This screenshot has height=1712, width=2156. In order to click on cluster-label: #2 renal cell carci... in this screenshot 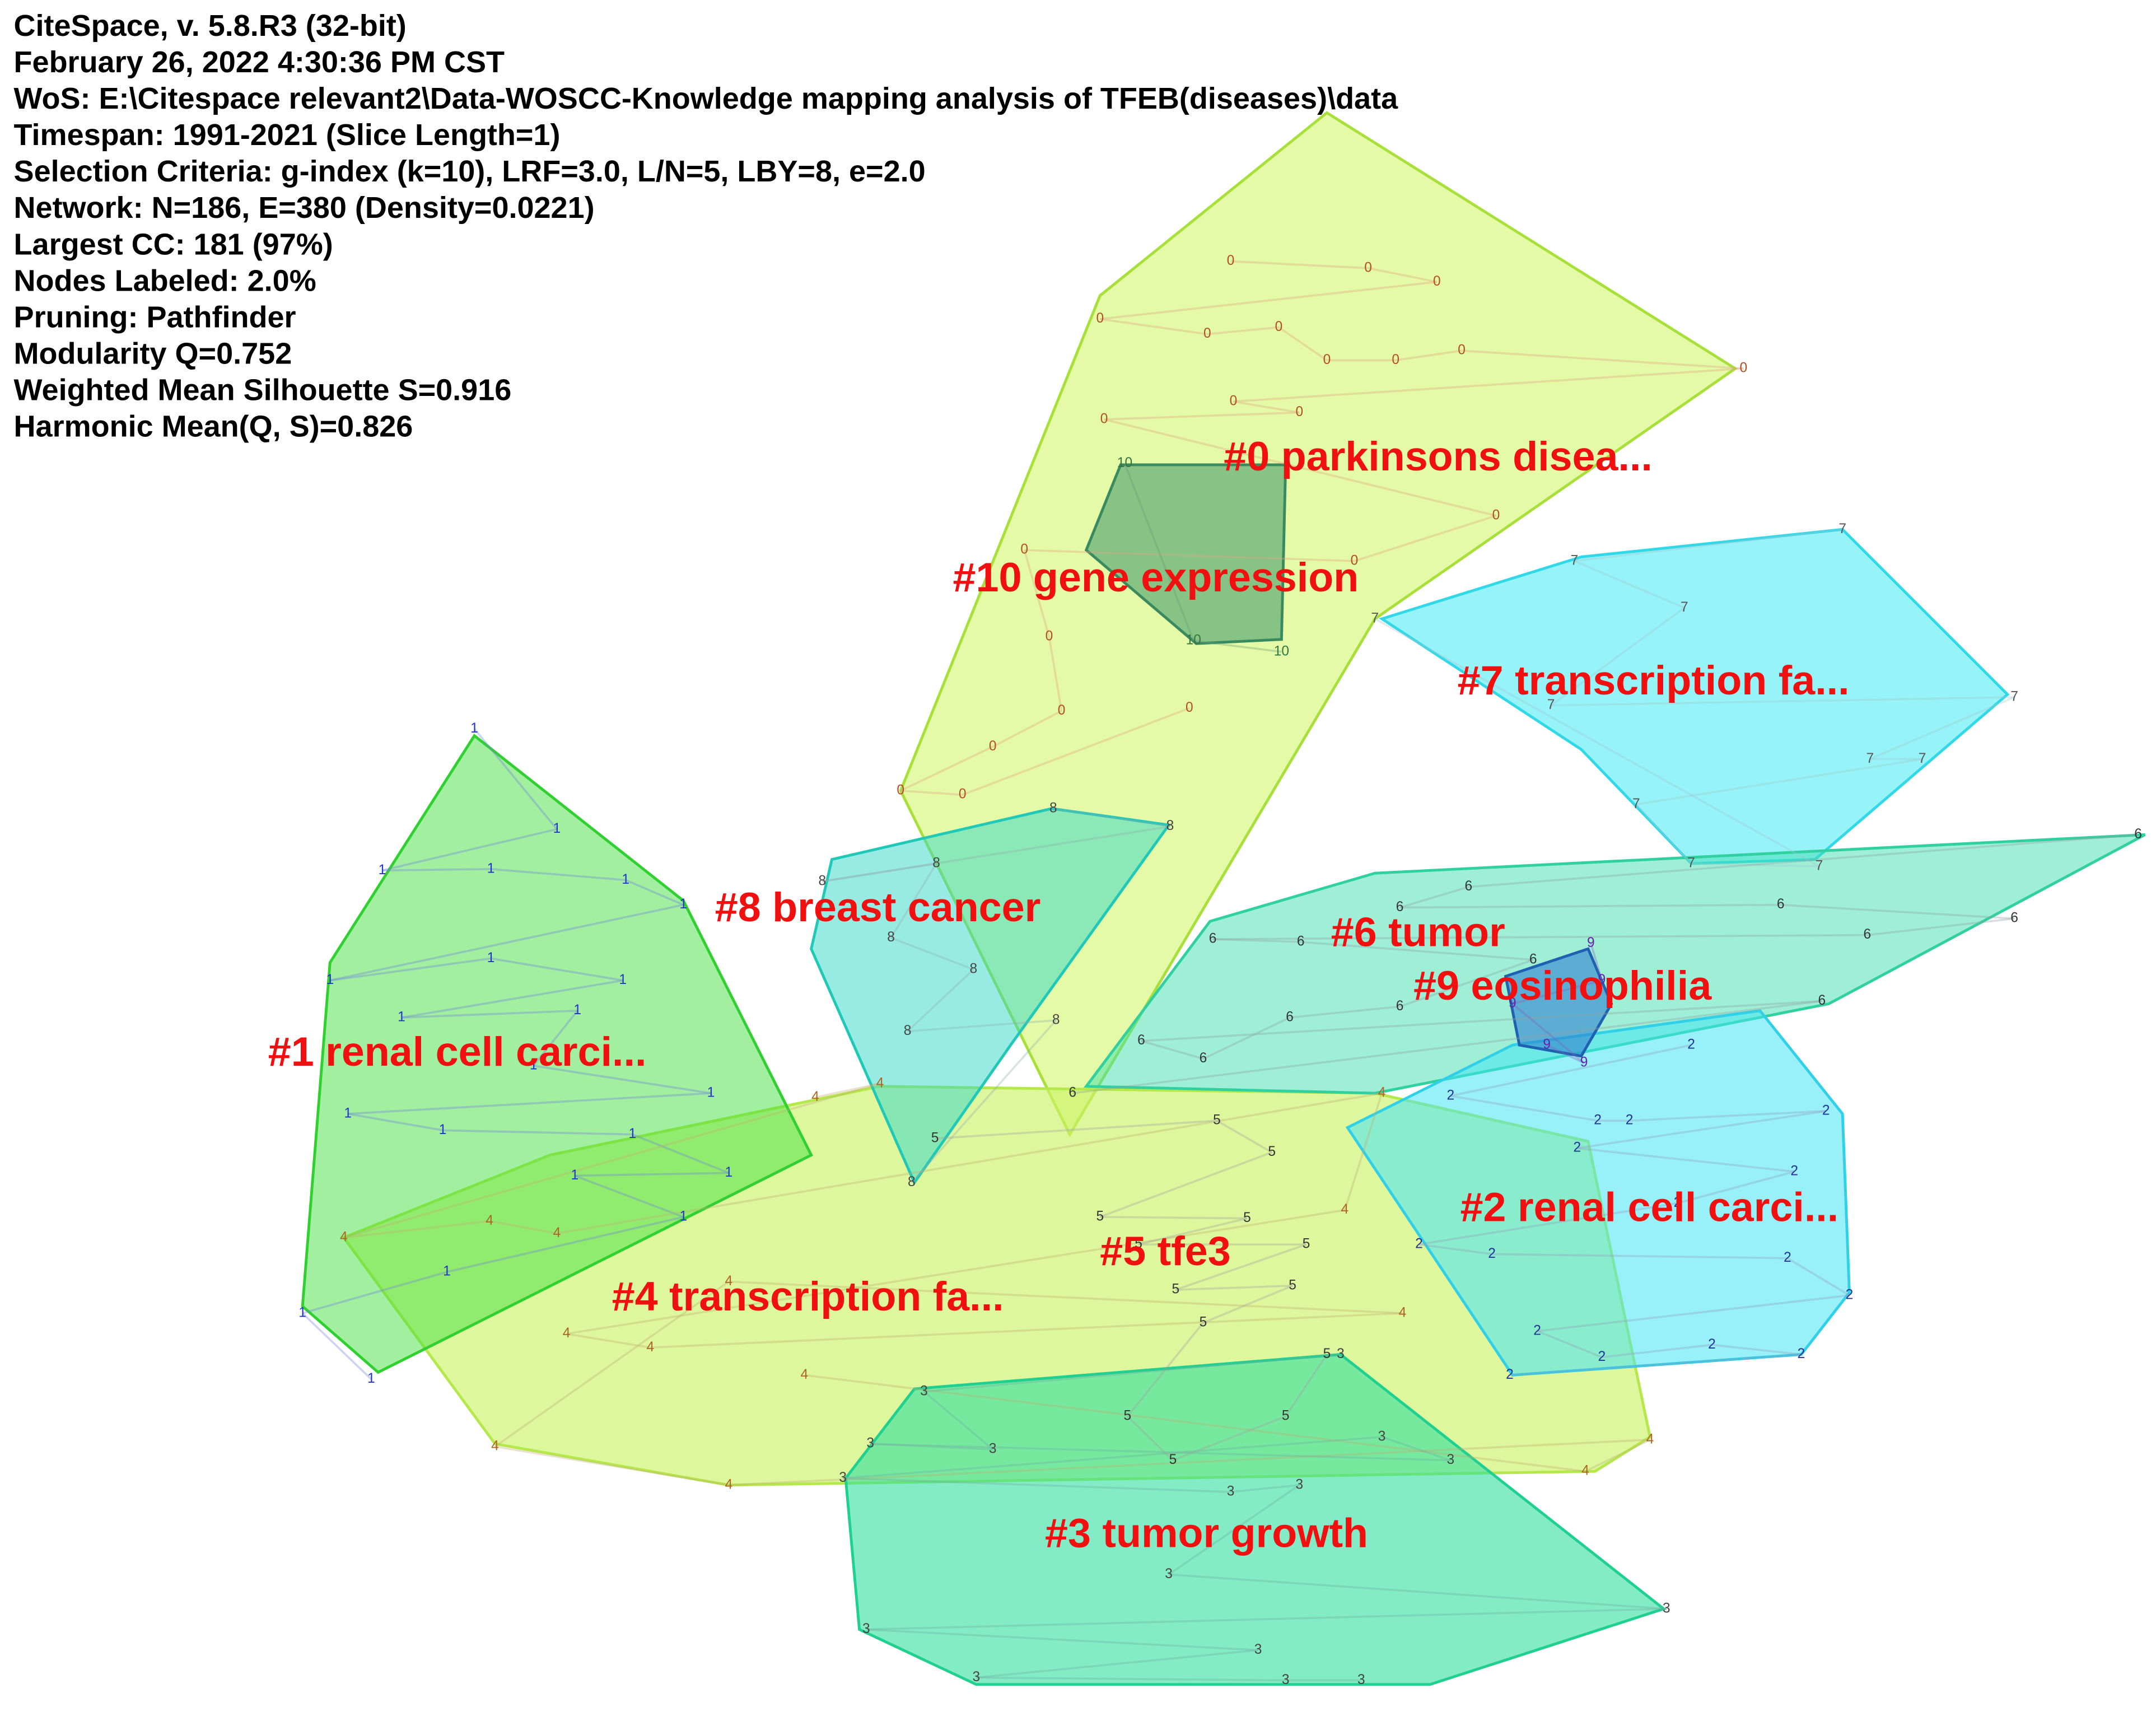, I will do `click(1650, 1206)`.